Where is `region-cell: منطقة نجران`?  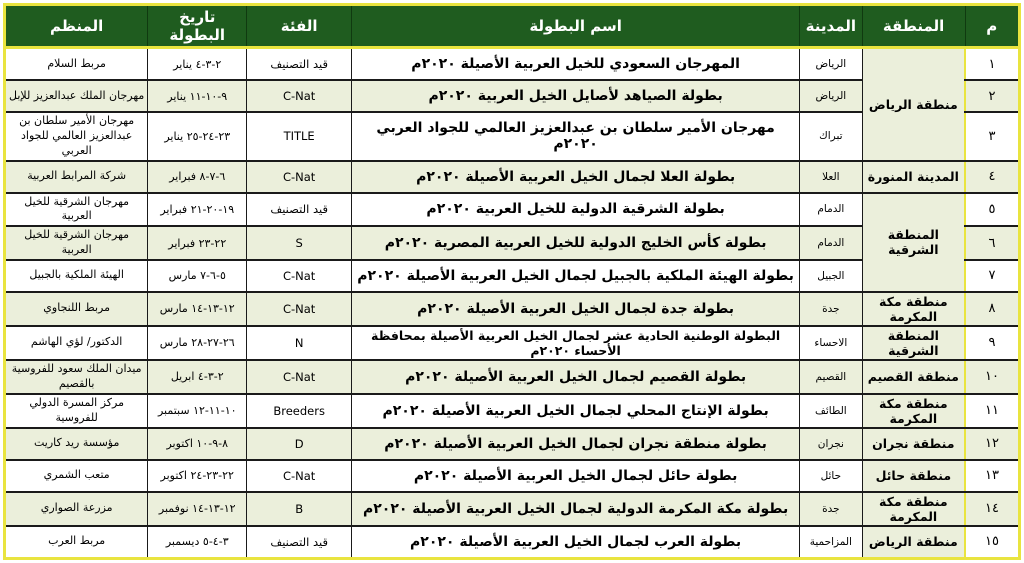
region-cell: منطقة نجران is located at coordinates (913, 443).